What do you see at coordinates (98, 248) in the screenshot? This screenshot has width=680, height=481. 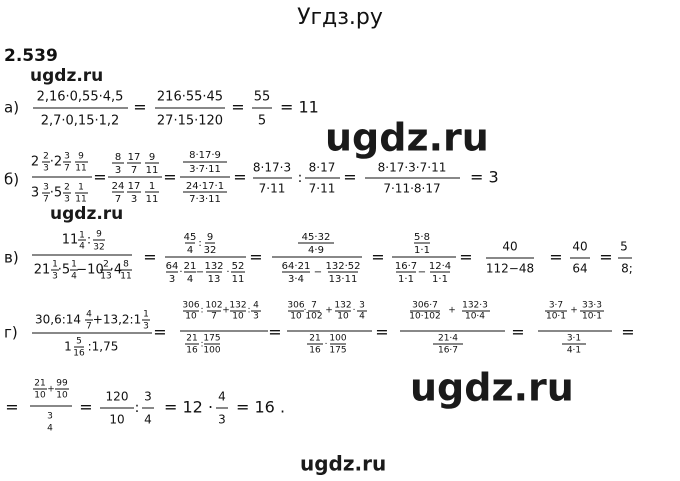 I see `math-token: 32` at bounding box center [98, 248].